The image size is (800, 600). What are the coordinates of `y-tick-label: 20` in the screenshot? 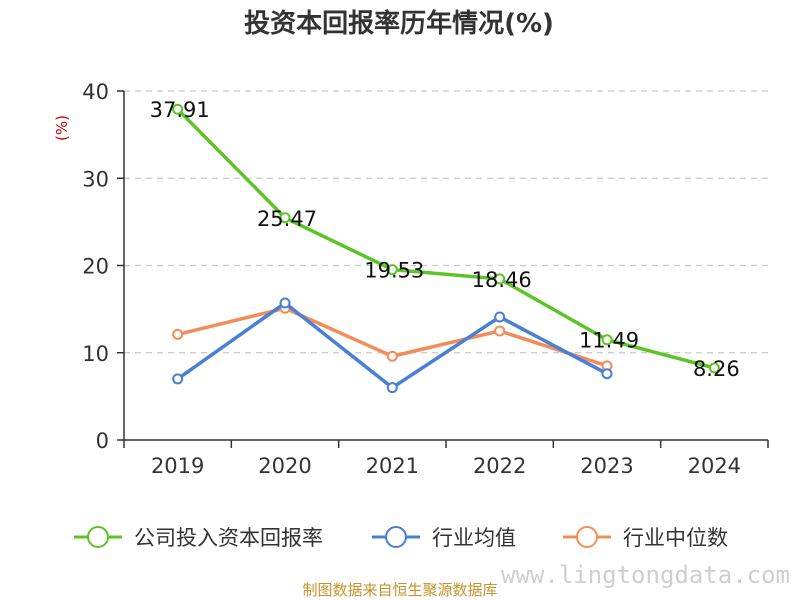 It's located at (95, 267).